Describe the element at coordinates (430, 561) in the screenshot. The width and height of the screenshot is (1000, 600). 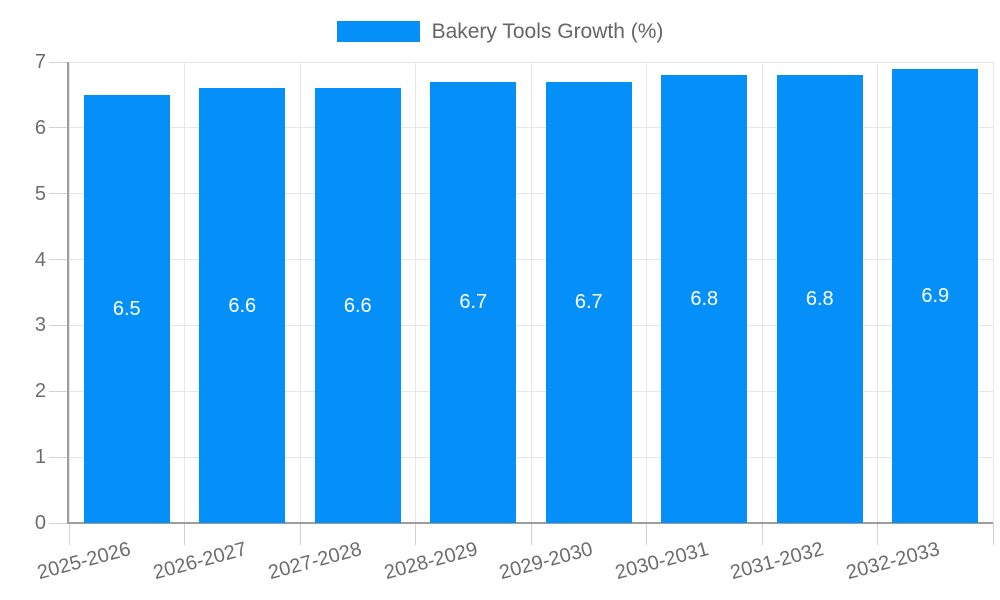
I see `x-axis-tick-label: 2028-2029` at that location.